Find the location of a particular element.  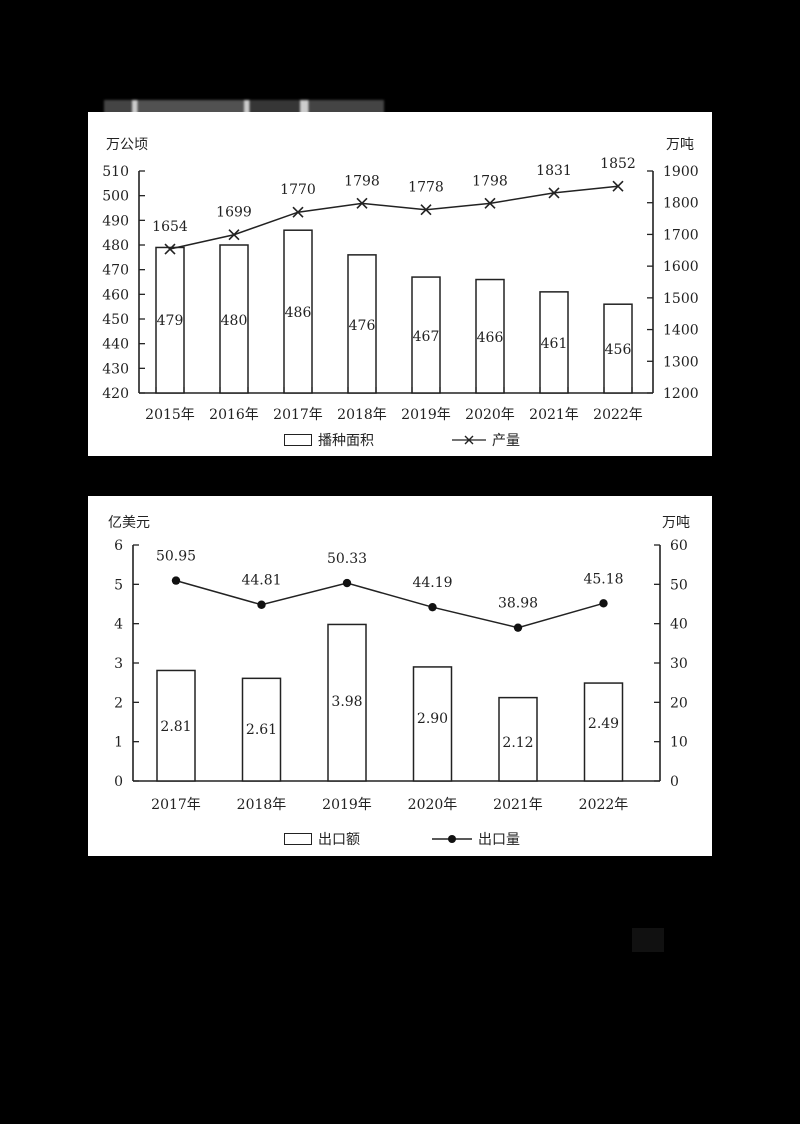

category-label: 2019年 is located at coordinates (426, 415).